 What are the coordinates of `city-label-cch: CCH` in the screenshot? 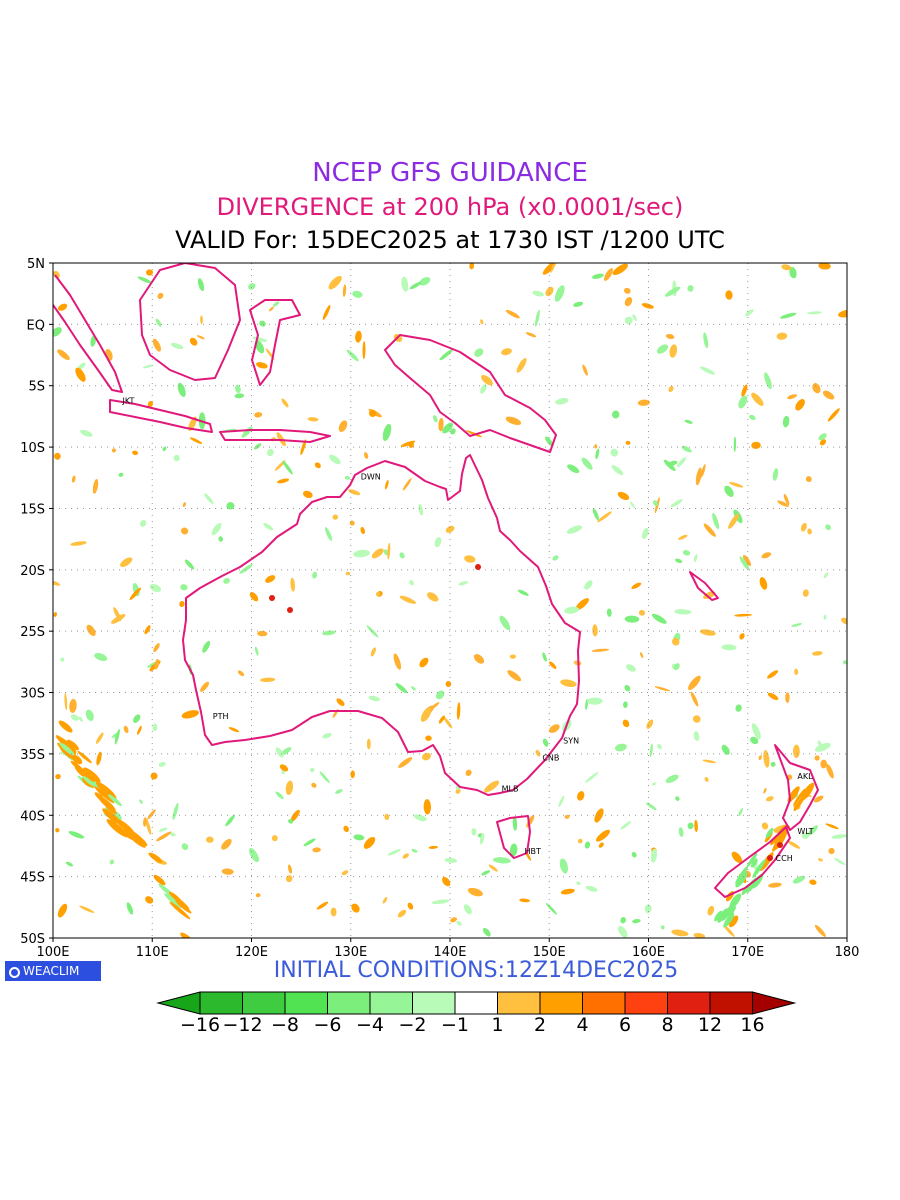 It's located at (784, 858).